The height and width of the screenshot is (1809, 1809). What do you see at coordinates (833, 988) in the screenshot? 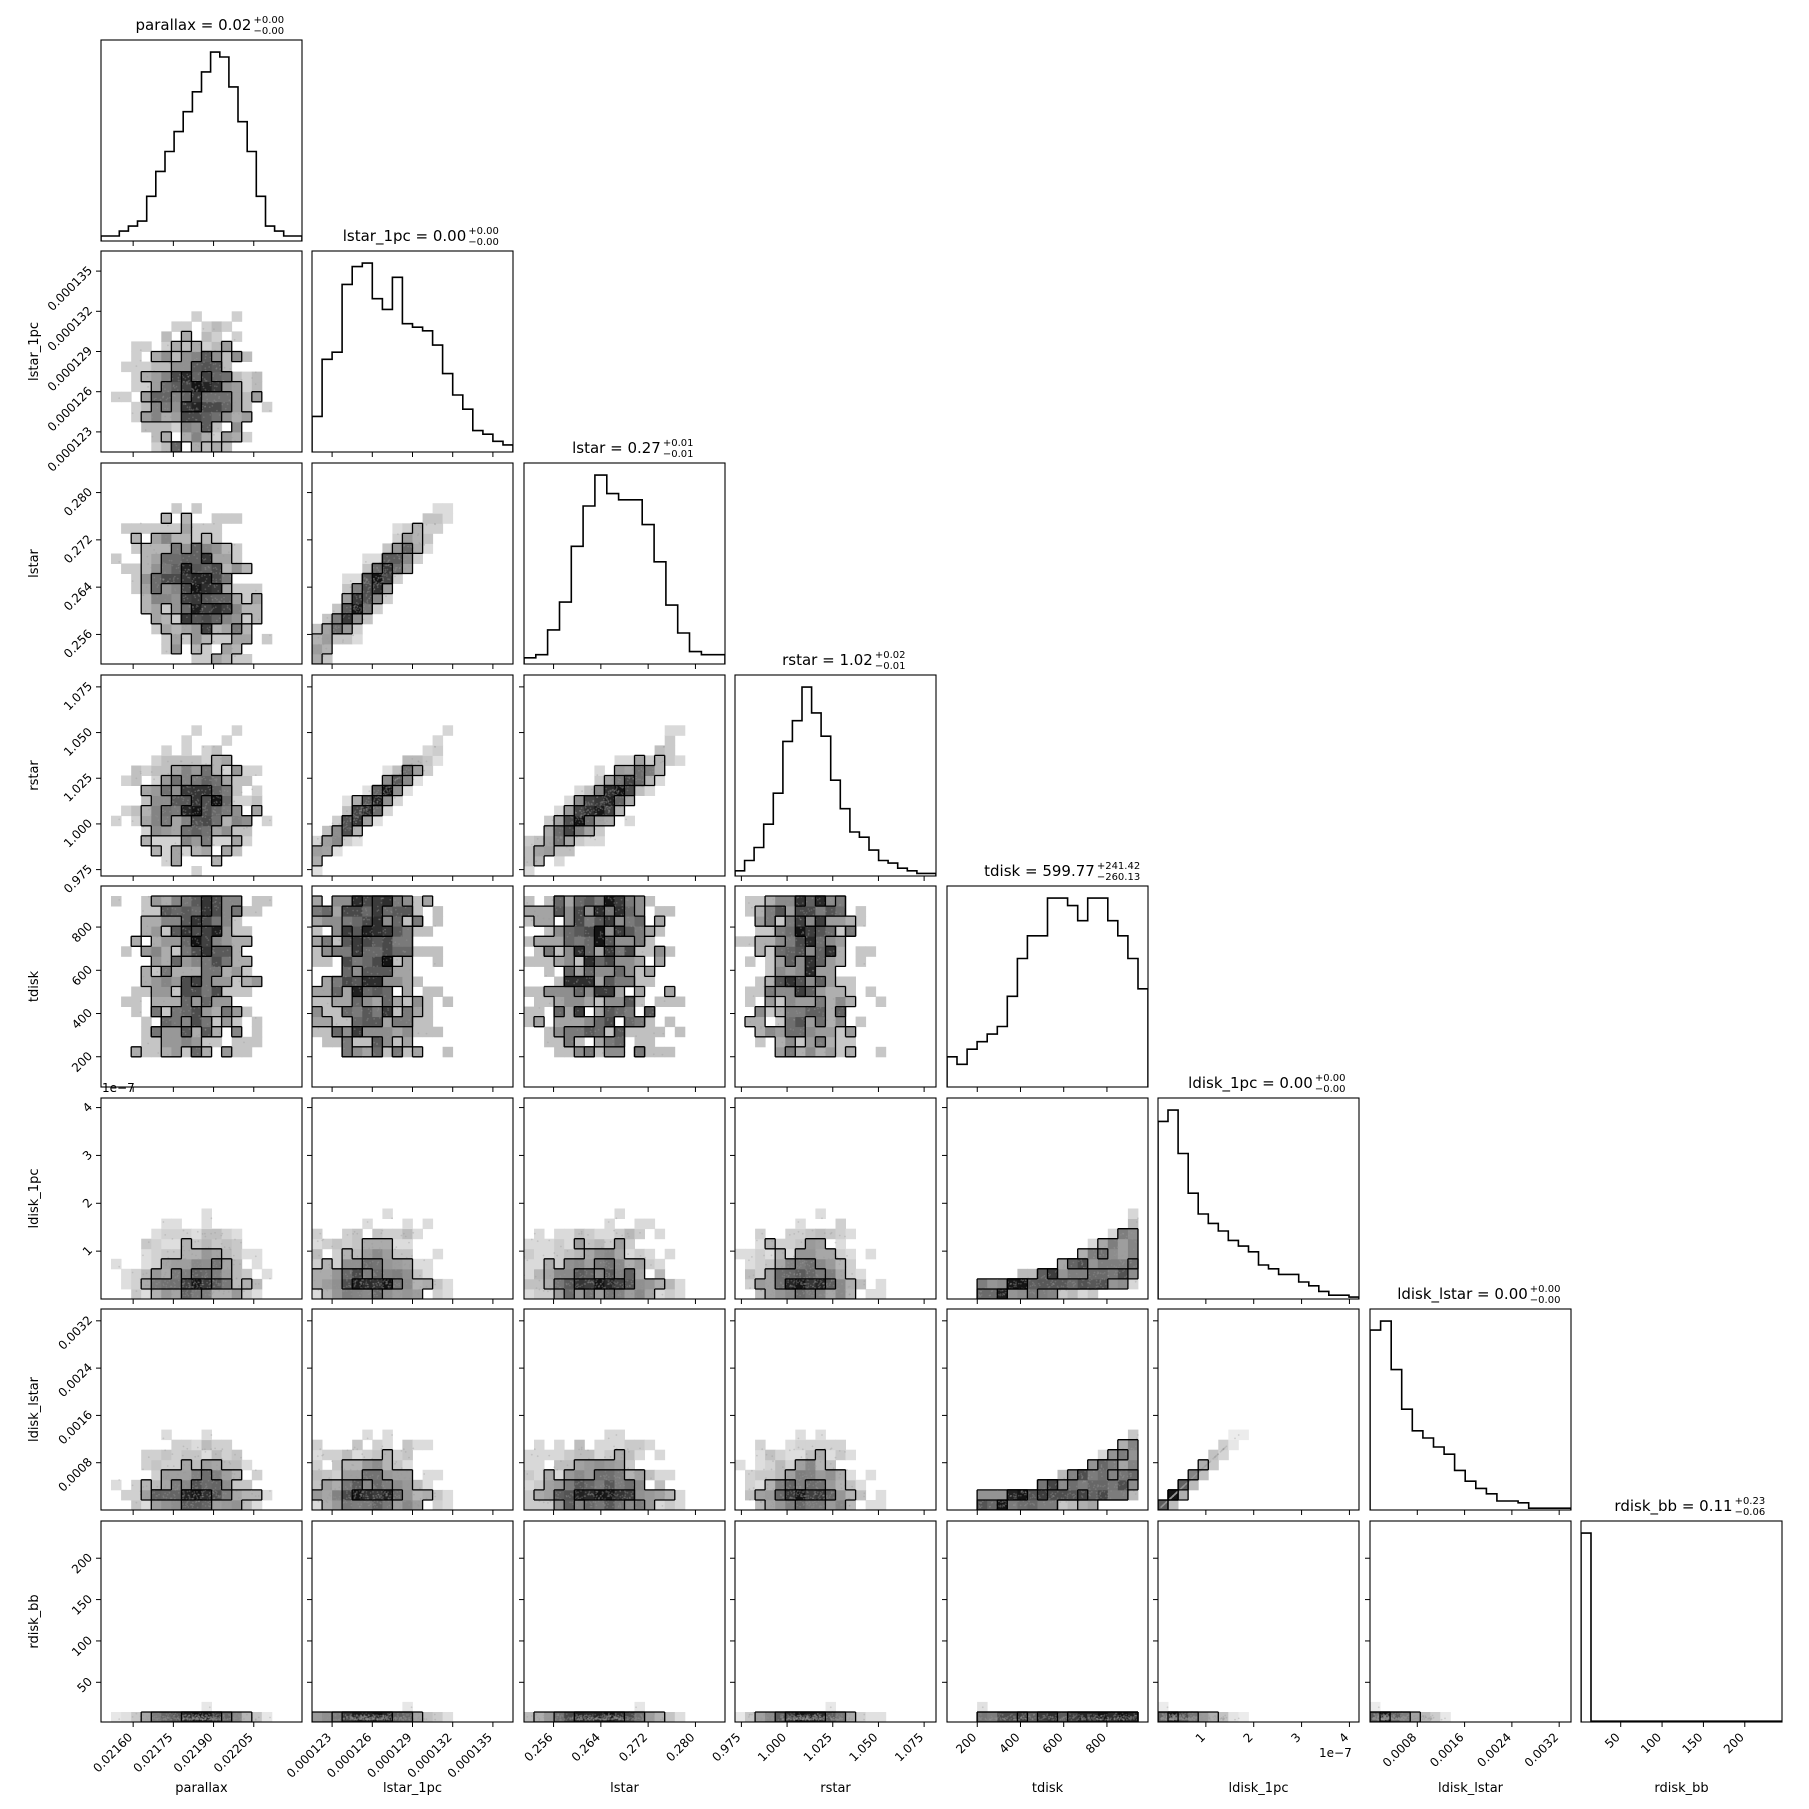
I see `panel-rstar-tdisk` at bounding box center [833, 988].